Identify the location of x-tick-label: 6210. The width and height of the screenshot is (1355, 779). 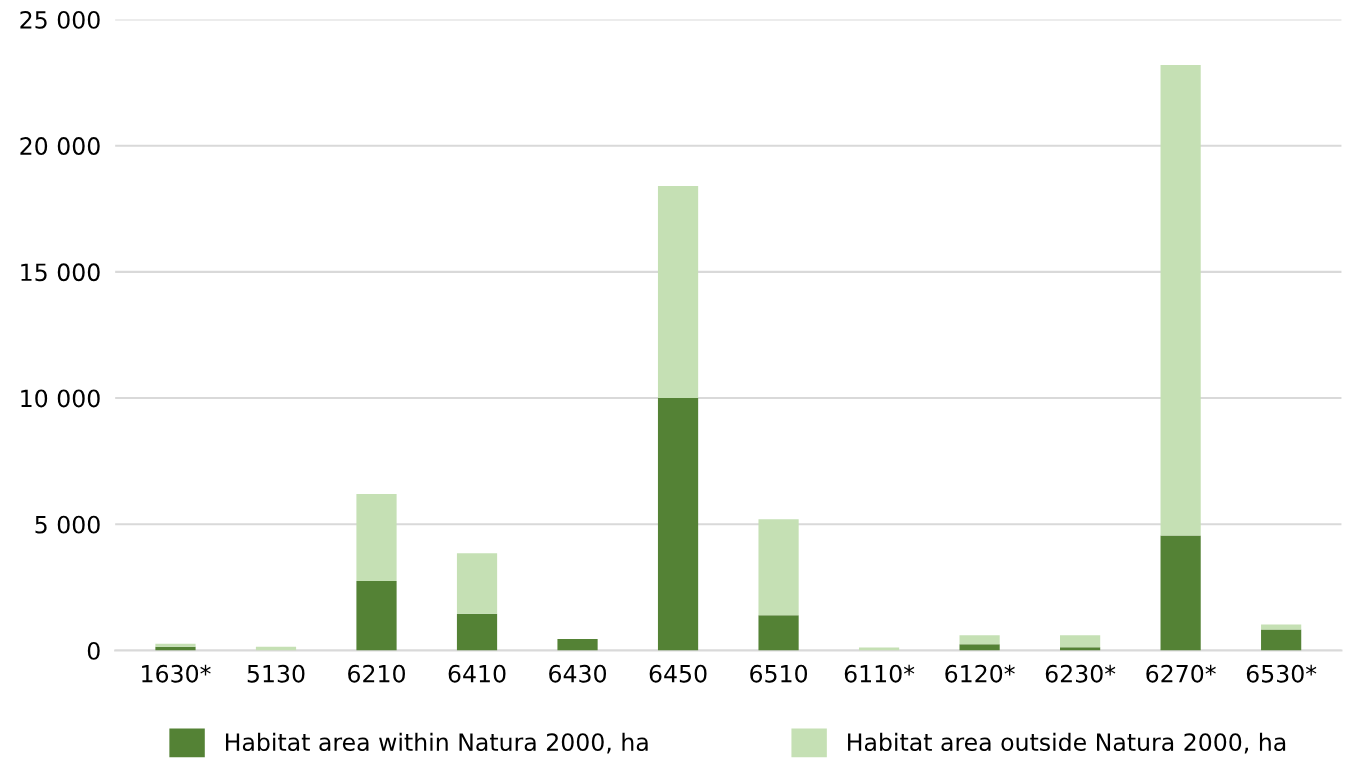
(376, 673).